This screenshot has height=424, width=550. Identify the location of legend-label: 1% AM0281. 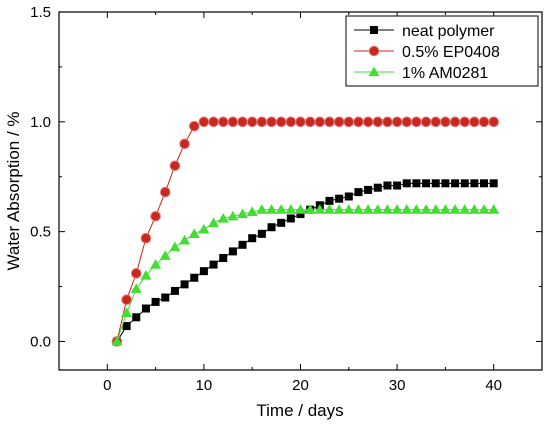
(445, 73).